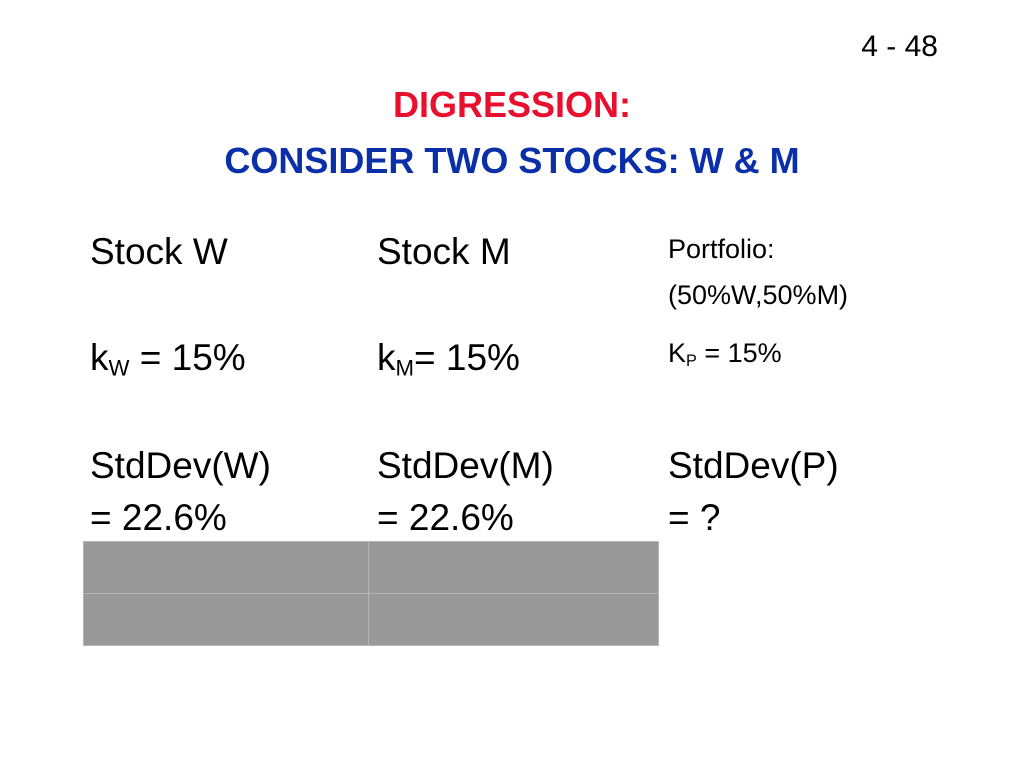 The width and height of the screenshot is (1024, 768). Describe the element at coordinates (404, 368) in the screenshot. I see `return-subscript: M` at that location.